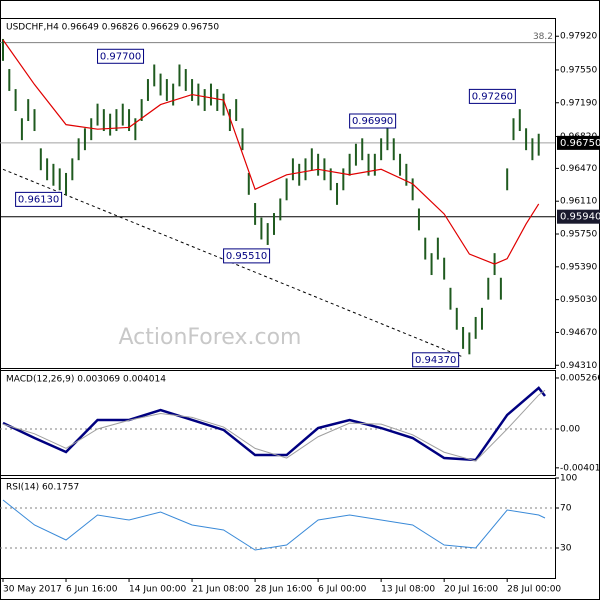 Image resolution: width=600 pixels, height=600 pixels. I want to click on x-tick-label: 14 Jun 00:00, so click(157, 590).